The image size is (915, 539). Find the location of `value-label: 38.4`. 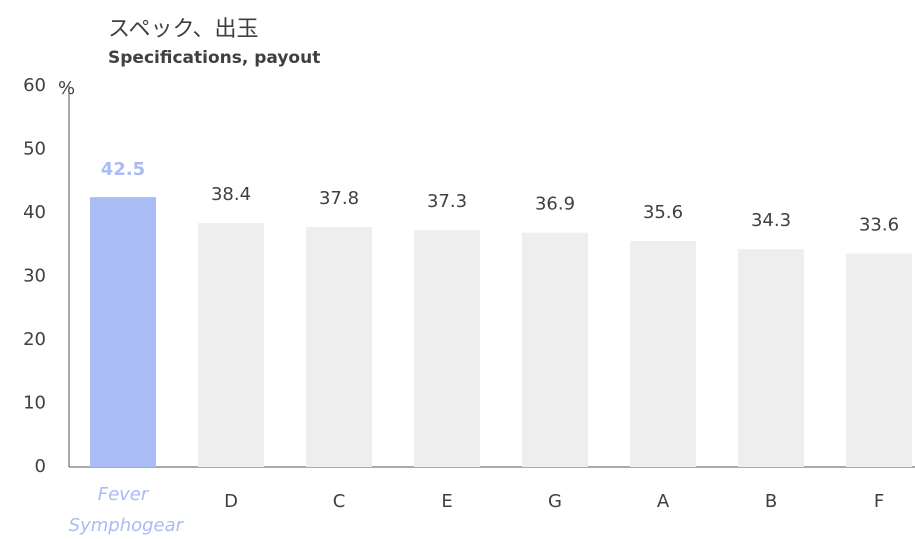

value-label: 38.4 is located at coordinates (231, 194).